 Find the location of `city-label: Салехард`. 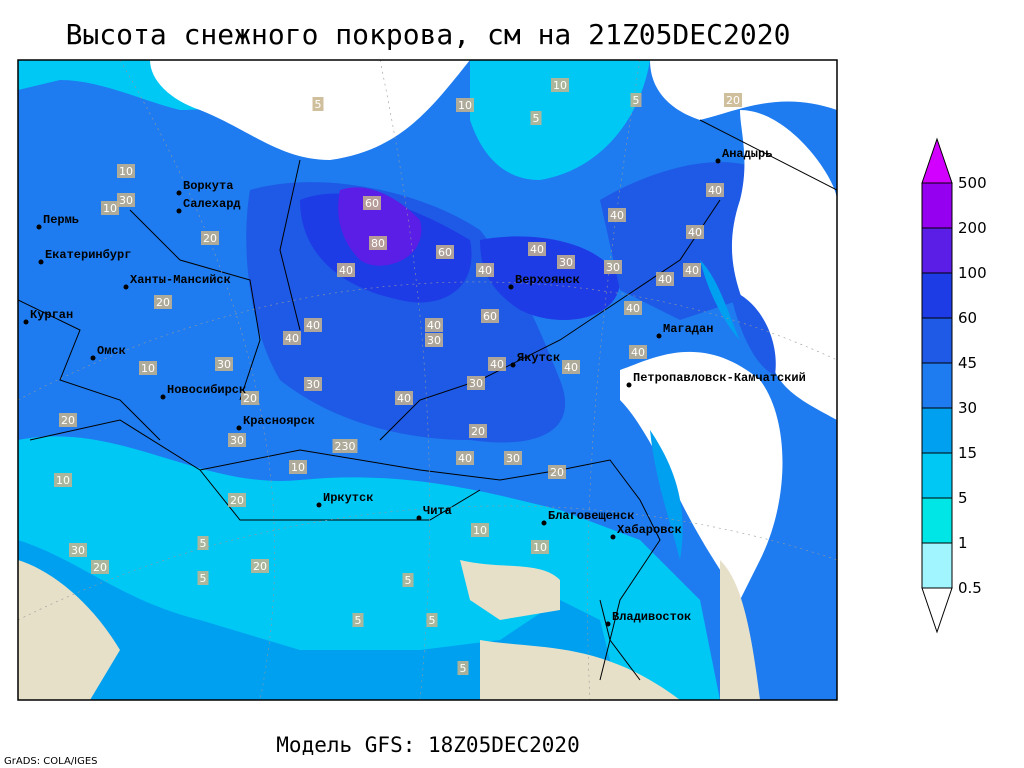

city-label: Салехард is located at coordinates (212, 204).